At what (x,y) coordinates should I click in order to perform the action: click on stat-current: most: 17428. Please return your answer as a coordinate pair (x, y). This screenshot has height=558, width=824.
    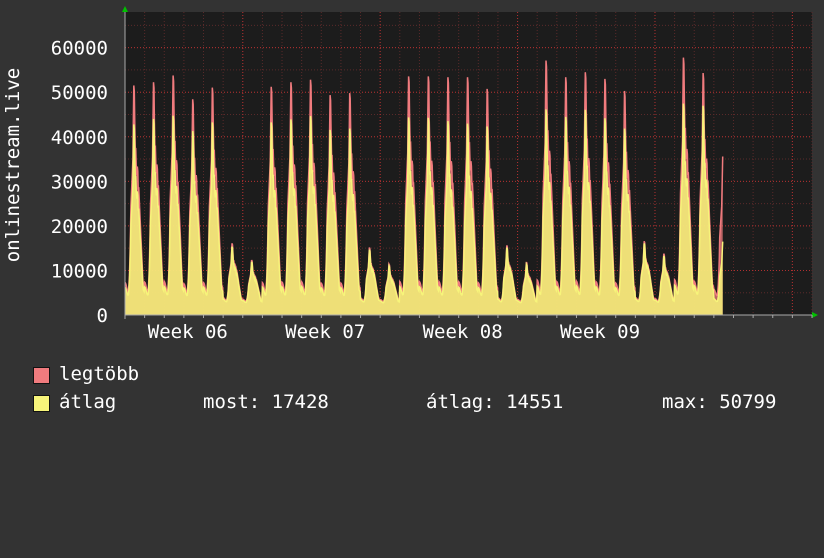
    Looking at the image, I should click on (266, 402).